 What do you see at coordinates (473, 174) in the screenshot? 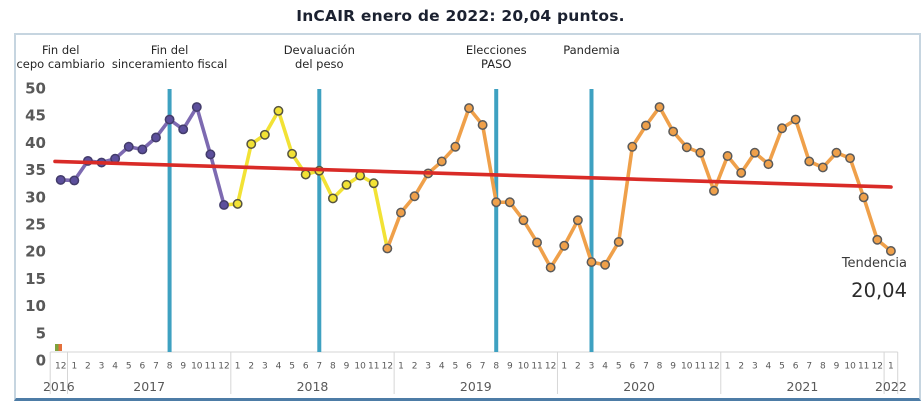
I see `trend-line` at bounding box center [473, 174].